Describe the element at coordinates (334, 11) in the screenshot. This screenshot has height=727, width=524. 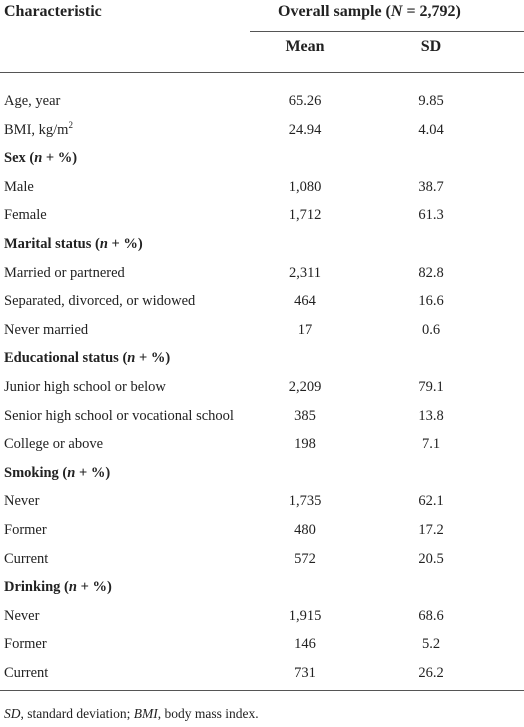
I see `text-part: Overall sample (` at that location.